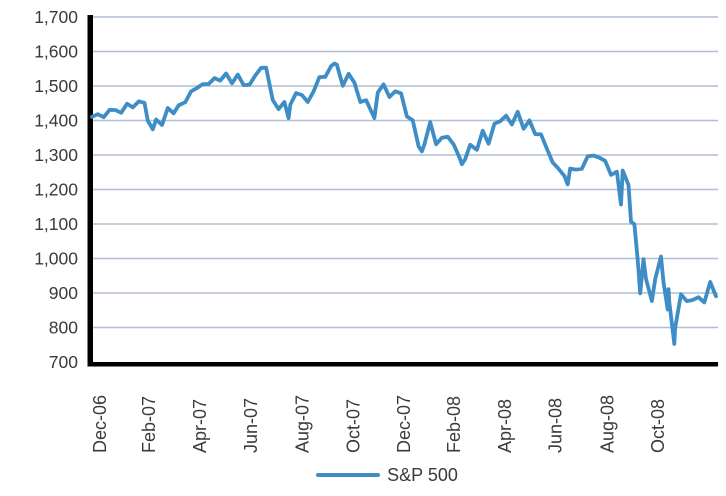  I want to click on chart-legend: S&P 500, so click(375, 475).